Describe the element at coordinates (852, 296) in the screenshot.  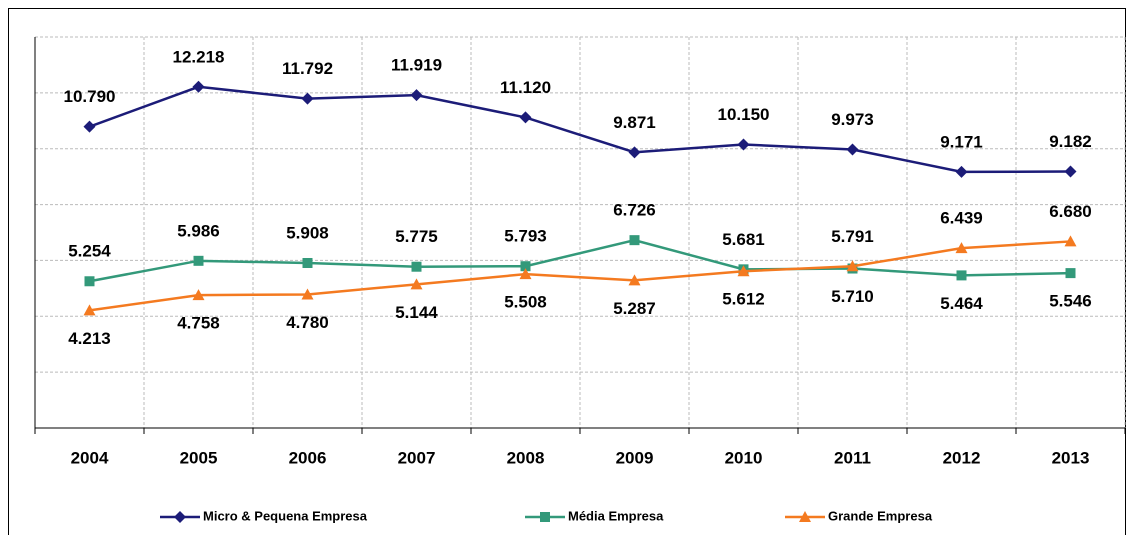
I see `data-label: 5.710` at that location.